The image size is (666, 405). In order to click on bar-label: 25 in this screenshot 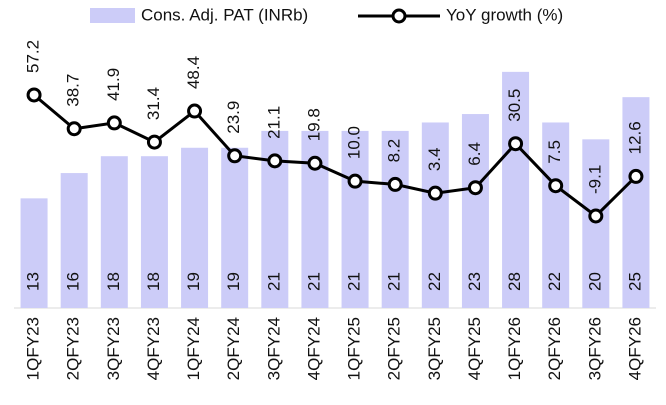, I will do `click(634, 281)`.